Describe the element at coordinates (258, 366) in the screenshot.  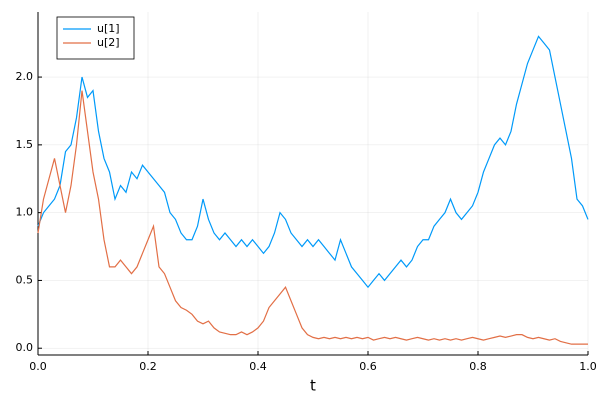
I see `x-tick-label: 0.4` at that location.